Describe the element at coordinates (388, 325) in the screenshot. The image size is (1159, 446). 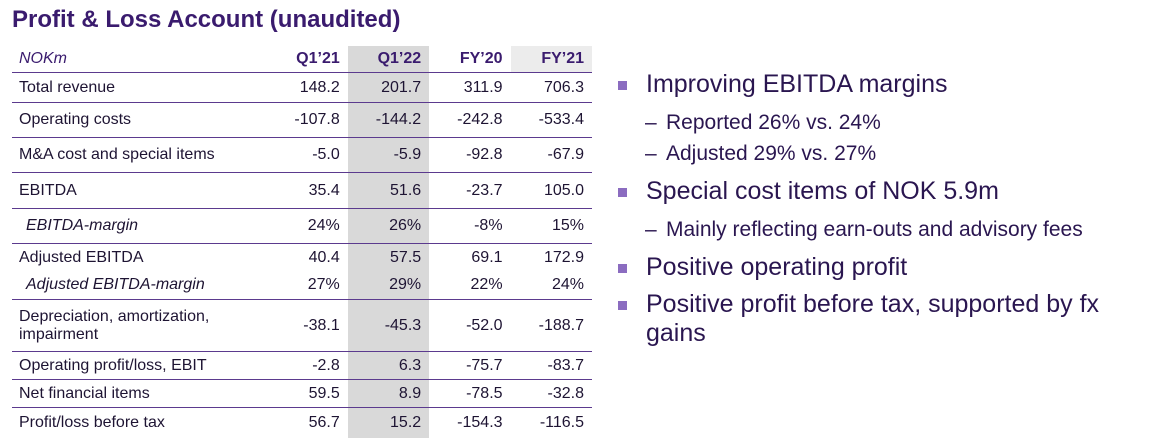
I see `cell-value: -45.3` at that location.